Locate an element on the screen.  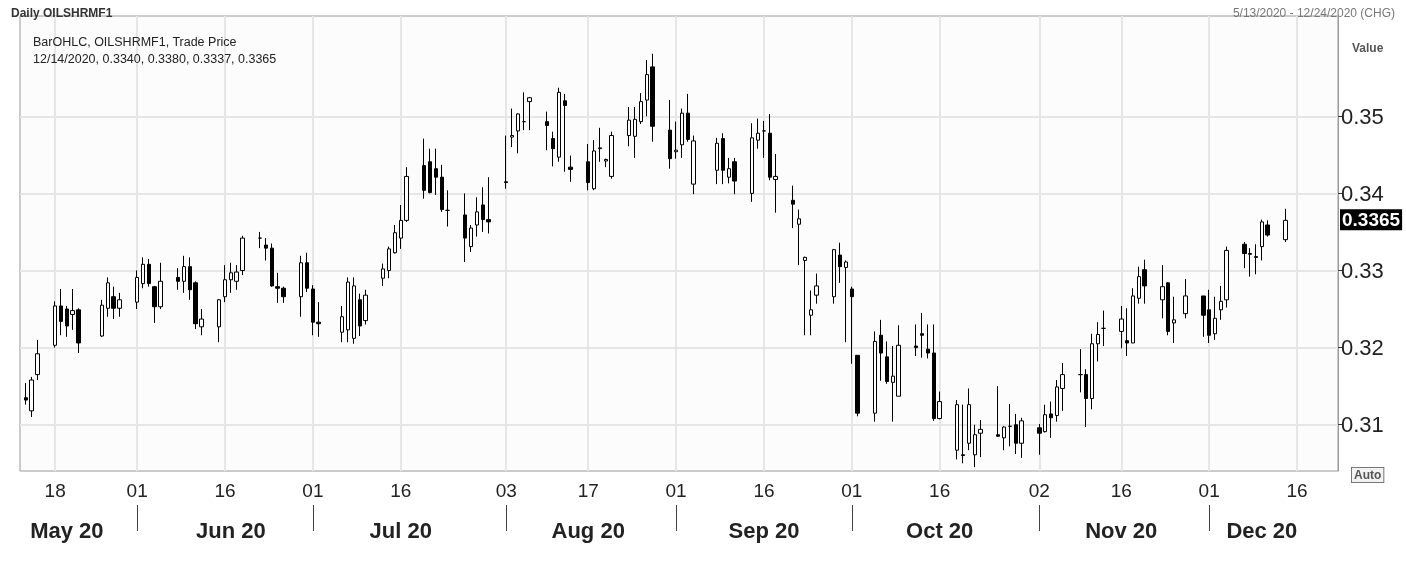
x2-tick-label: May 20 is located at coordinates (67, 530).